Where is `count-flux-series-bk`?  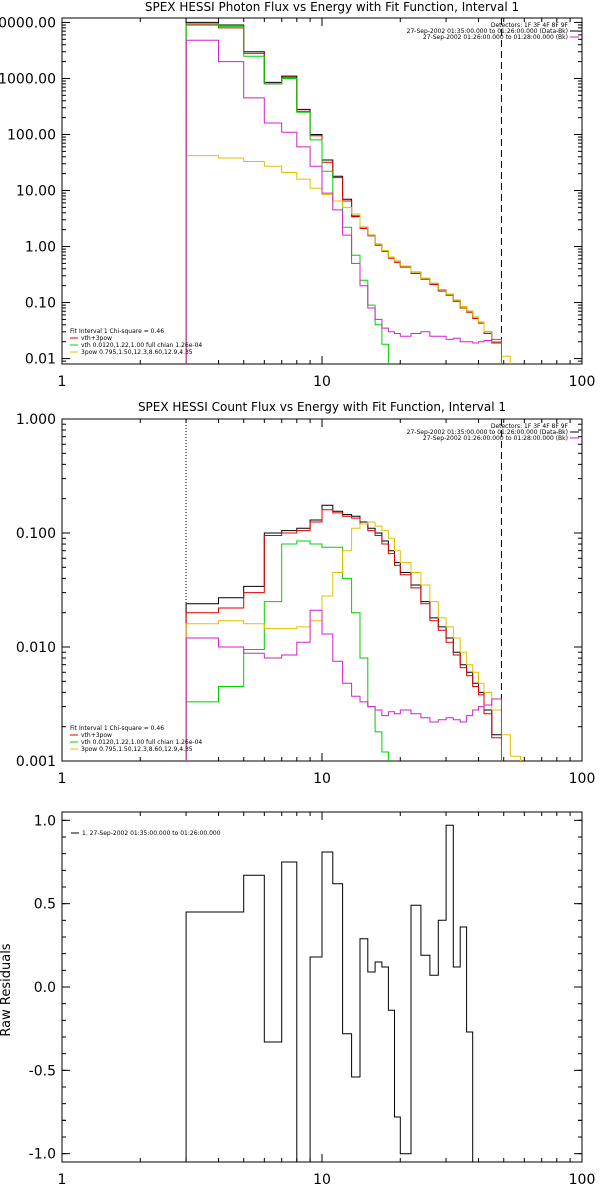
count-flux-series-bk is located at coordinates (343, 685).